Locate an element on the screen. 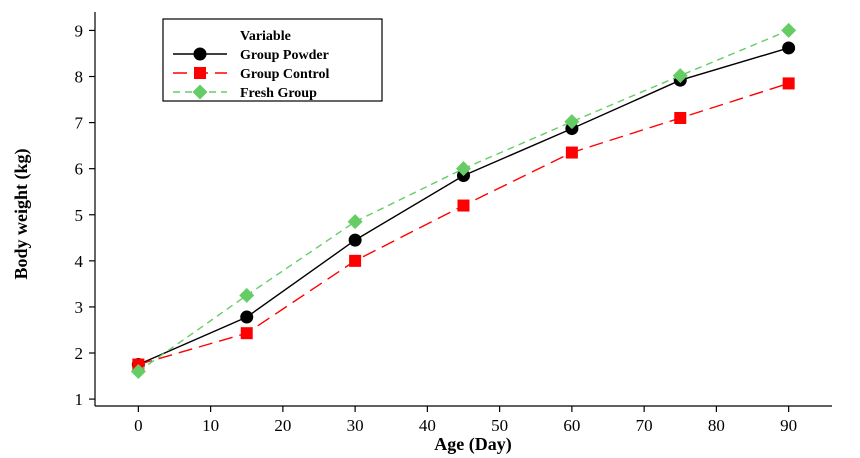 The image size is (860, 458). x-tick-label: 10 is located at coordinates (210, 425).